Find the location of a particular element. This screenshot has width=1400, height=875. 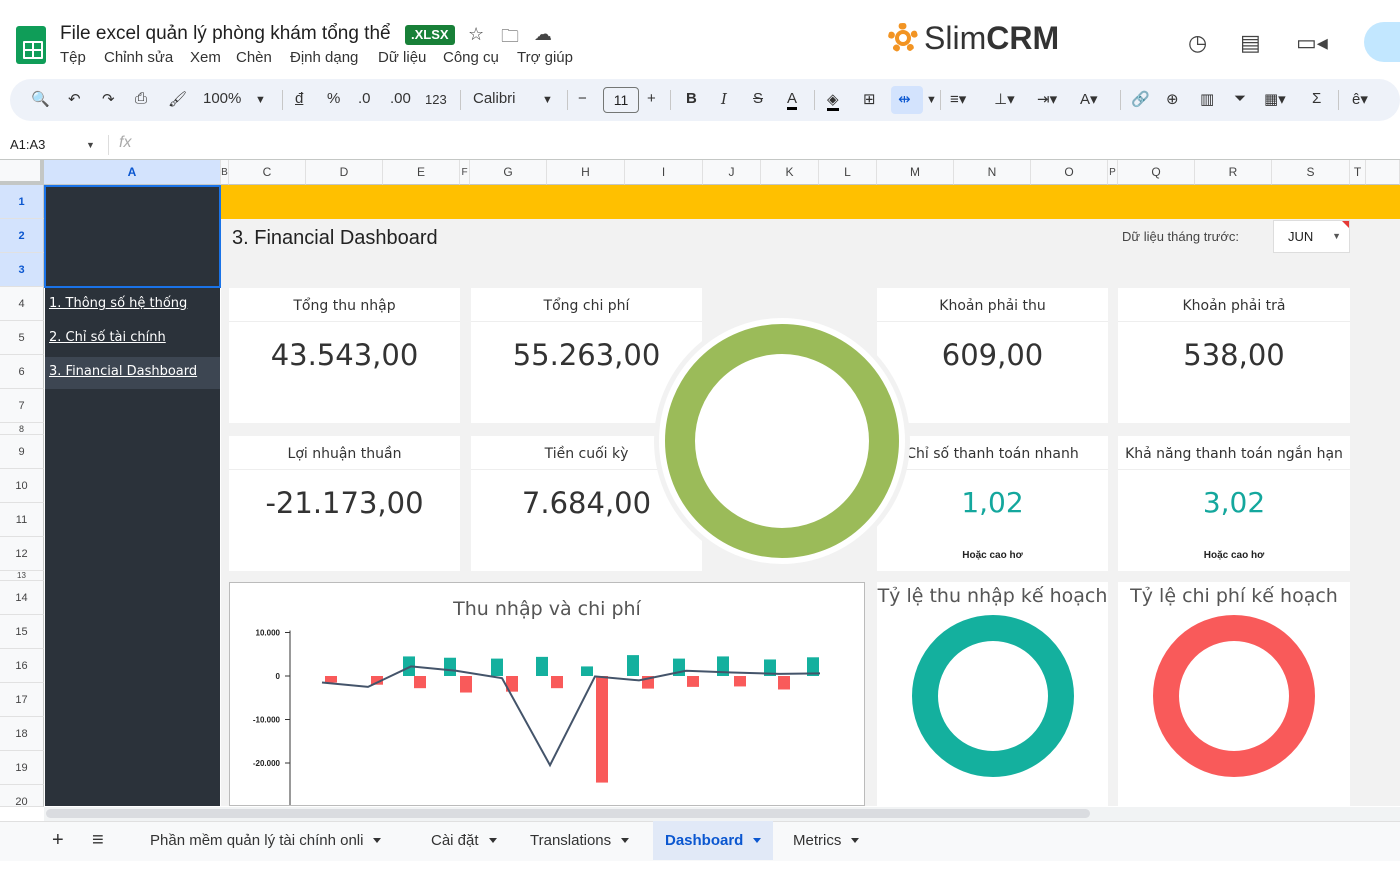

sheet-tab-dashboard: Dashboard is located at coordinates (713, 840).